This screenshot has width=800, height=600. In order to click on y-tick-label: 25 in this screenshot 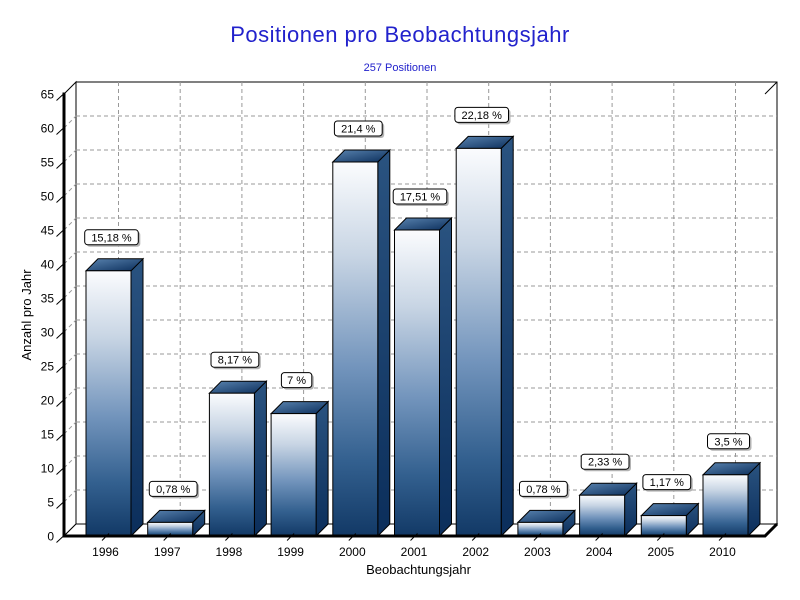, I will do `click(48, 367)`.